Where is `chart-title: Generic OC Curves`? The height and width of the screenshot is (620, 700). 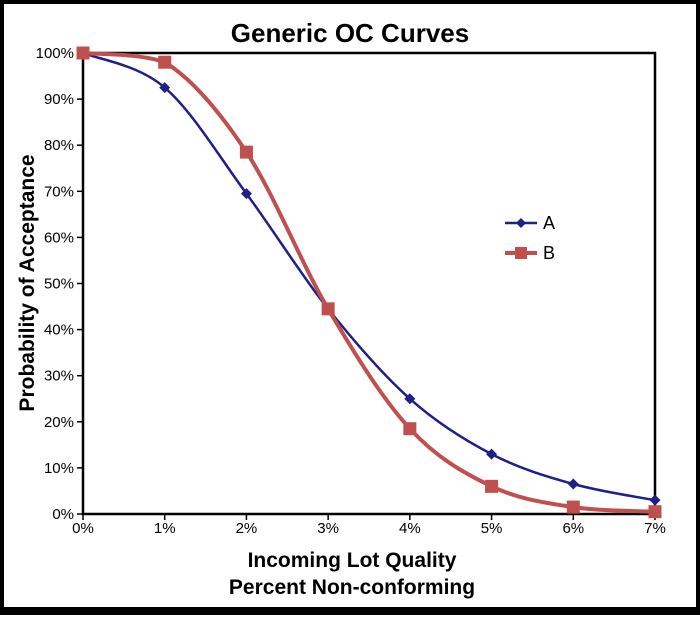 chart-title: Generic OC Curves is located at coordinates (350, 33).